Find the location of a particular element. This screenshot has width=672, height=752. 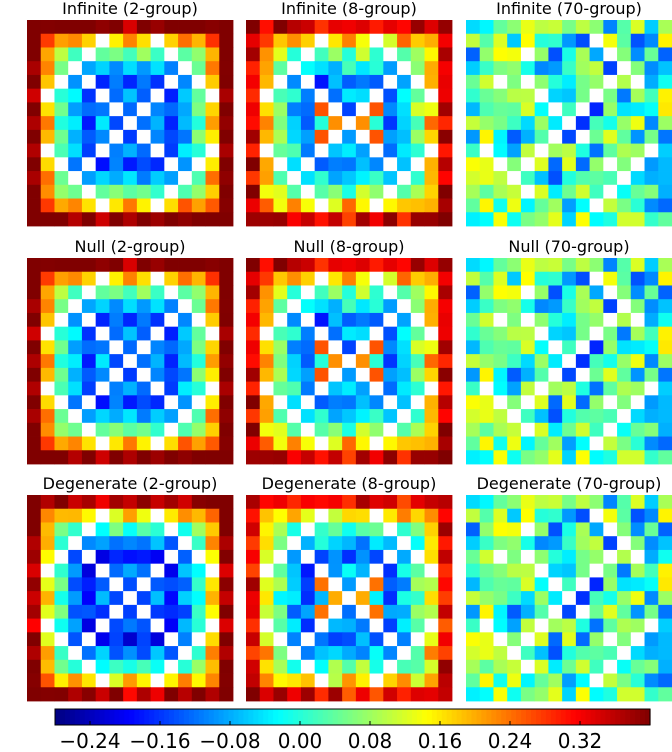

colorbar-tick-label: 0.32 is located at coordinates (580, 740).